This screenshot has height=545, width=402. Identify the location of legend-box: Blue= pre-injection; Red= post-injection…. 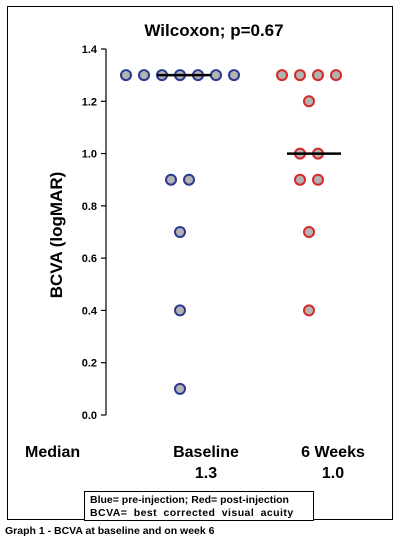
(199, 506).